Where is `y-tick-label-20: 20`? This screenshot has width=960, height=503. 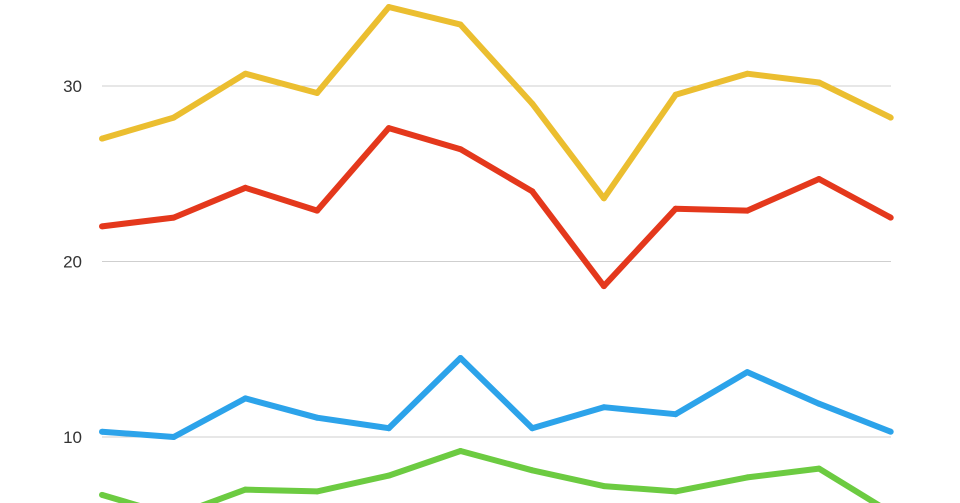 y-tick-label-20: 20 is located at coordinates (72, 262).